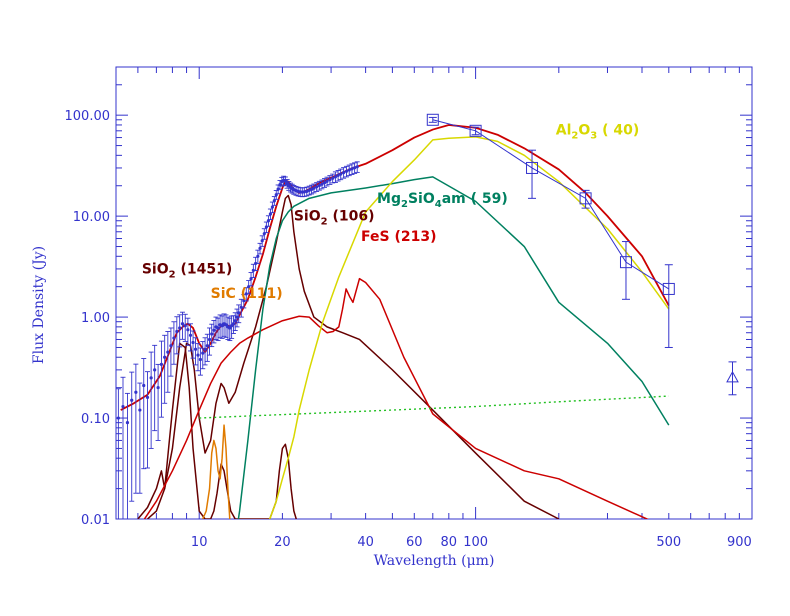 This screenshot has height=616, width=790. Describe the element at coordinates (247, 294) in the screenshot. I see `species-label: SiC (111)` at that location.